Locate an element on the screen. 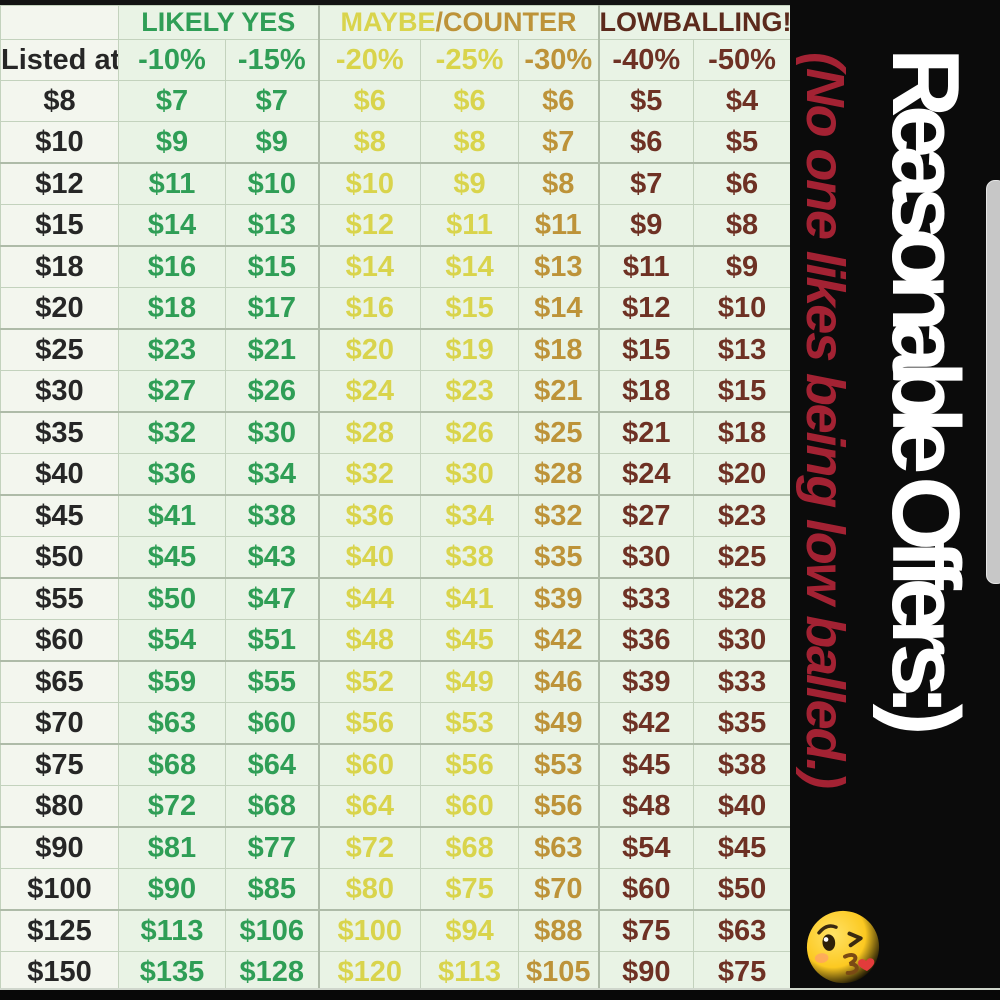 The image size is (1000, 1000). offer-cell: $113 is located at coordinates (172, 930).